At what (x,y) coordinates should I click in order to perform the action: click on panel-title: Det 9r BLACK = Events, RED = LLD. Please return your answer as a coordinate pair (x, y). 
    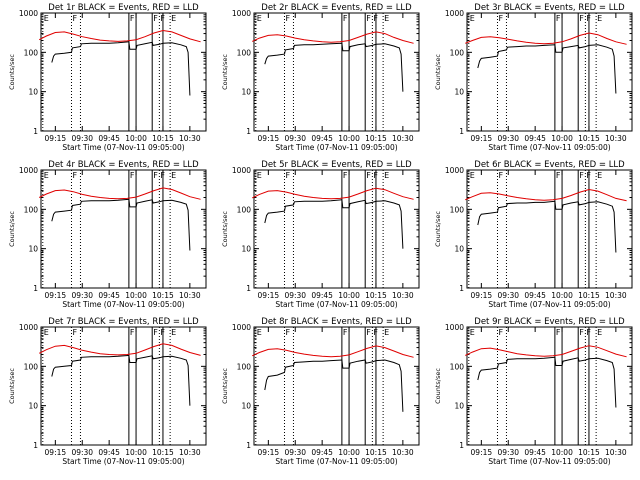
    Looking at the image, I should click on (549, 322).